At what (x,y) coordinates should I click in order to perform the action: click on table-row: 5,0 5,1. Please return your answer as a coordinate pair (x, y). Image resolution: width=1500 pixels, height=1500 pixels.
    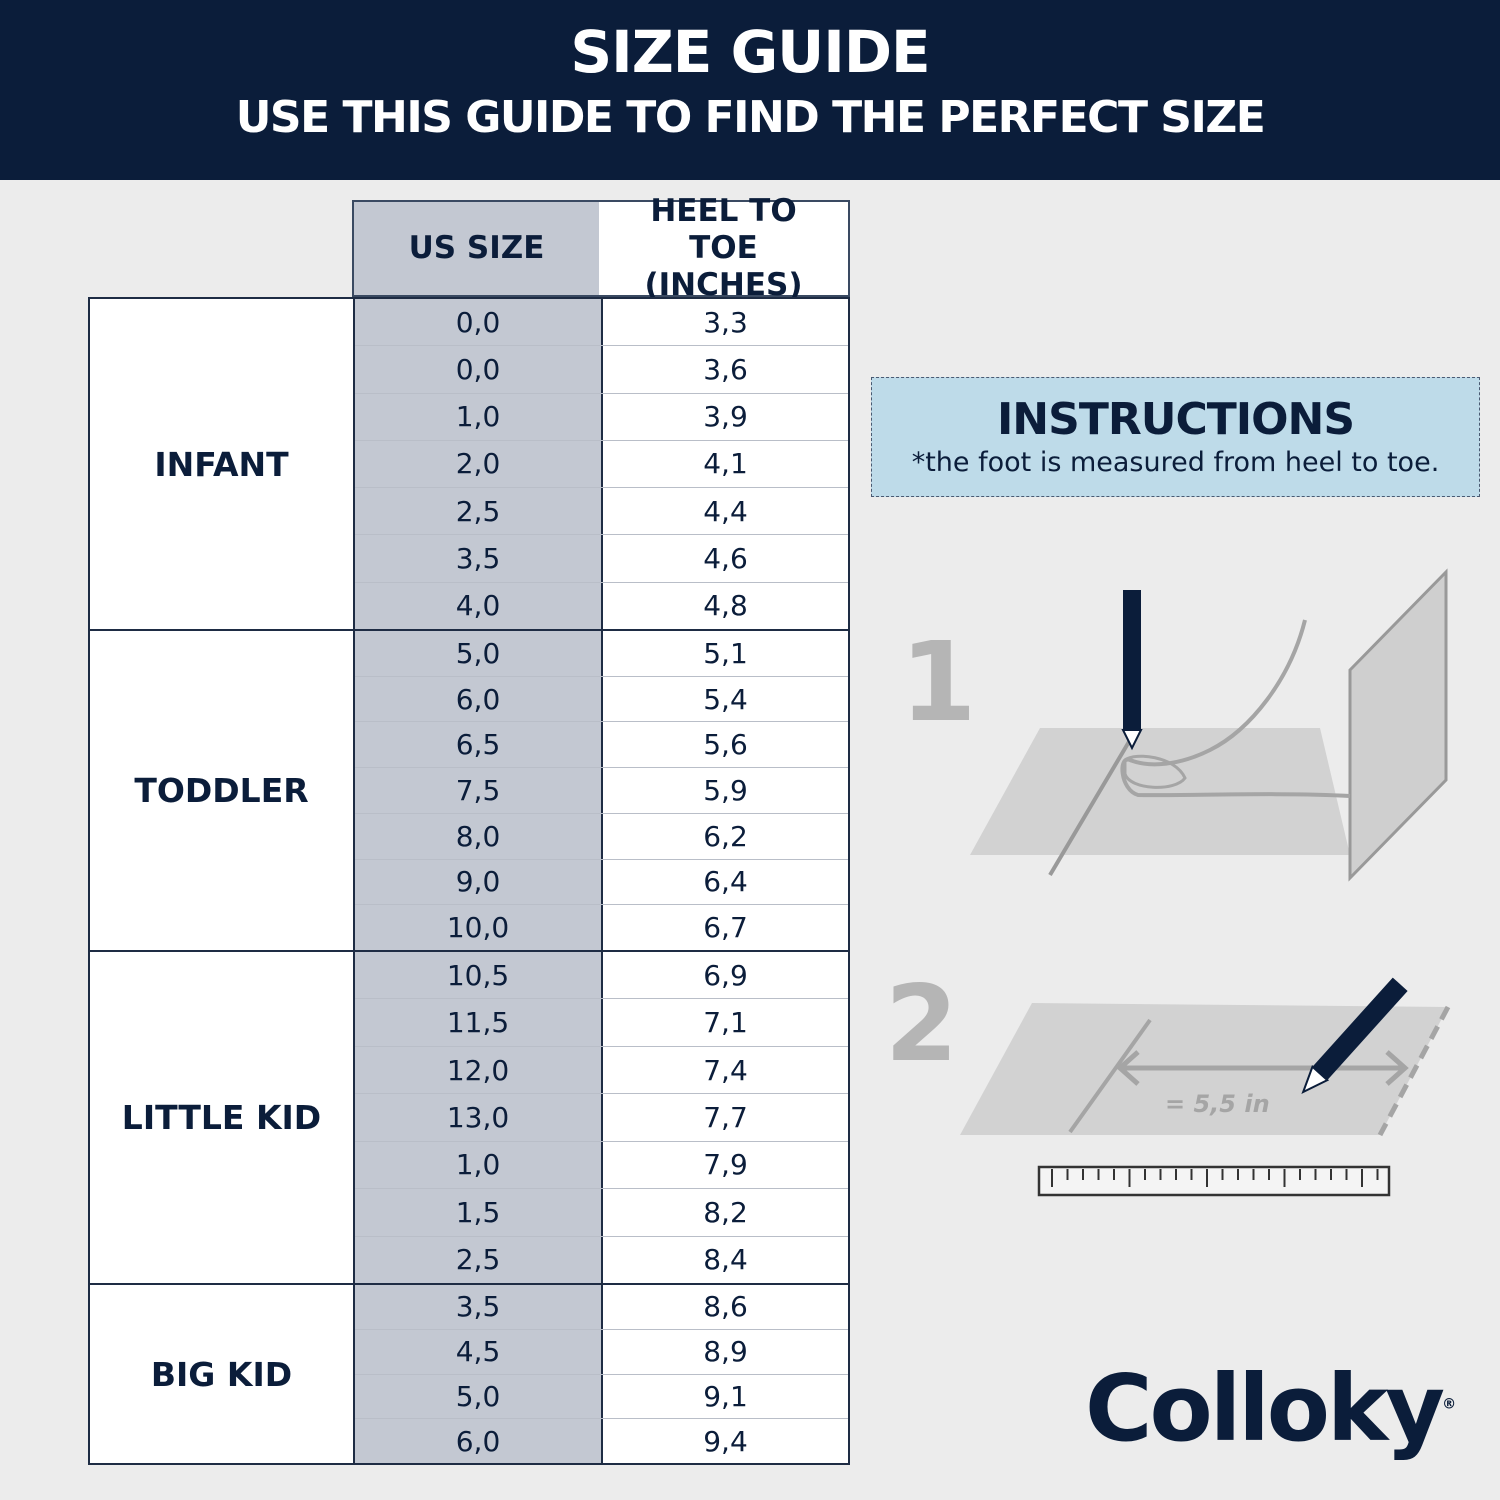
    Looking at the image, I should click on (601, 654).